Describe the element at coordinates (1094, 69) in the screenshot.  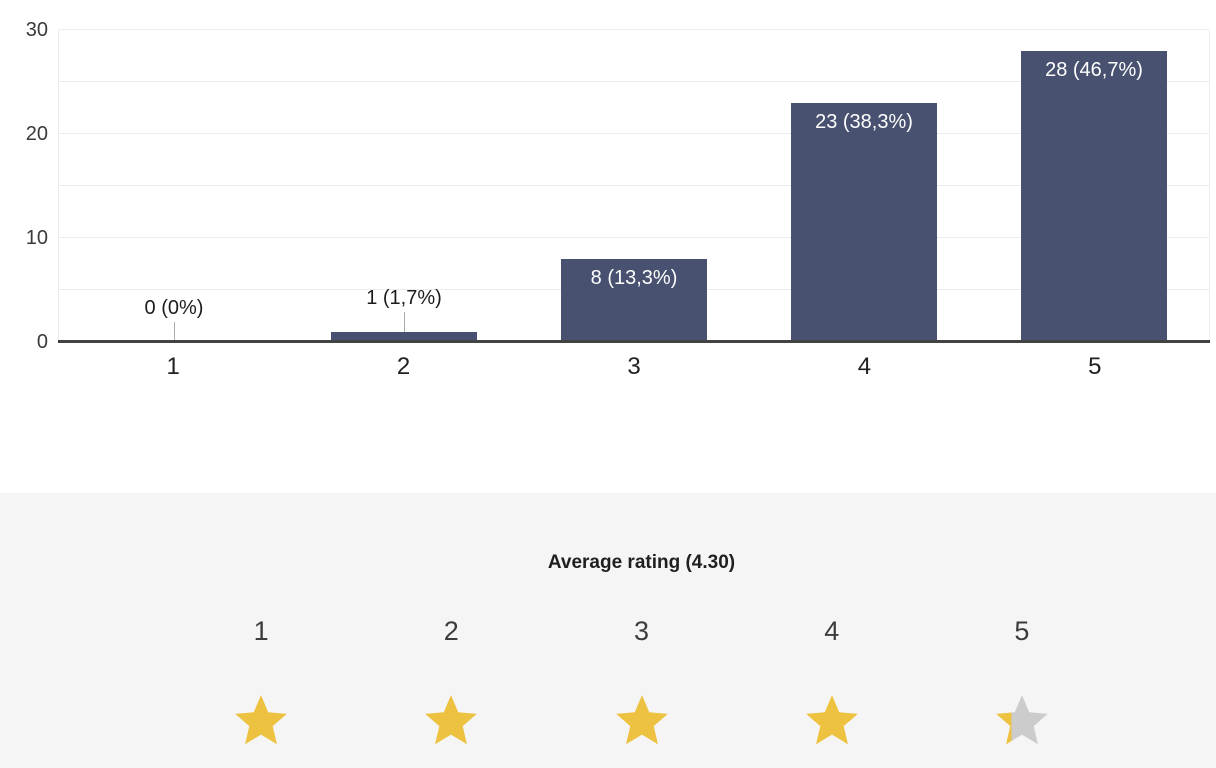
I see `bar-value-label: 28 (46,7%)` at that location.